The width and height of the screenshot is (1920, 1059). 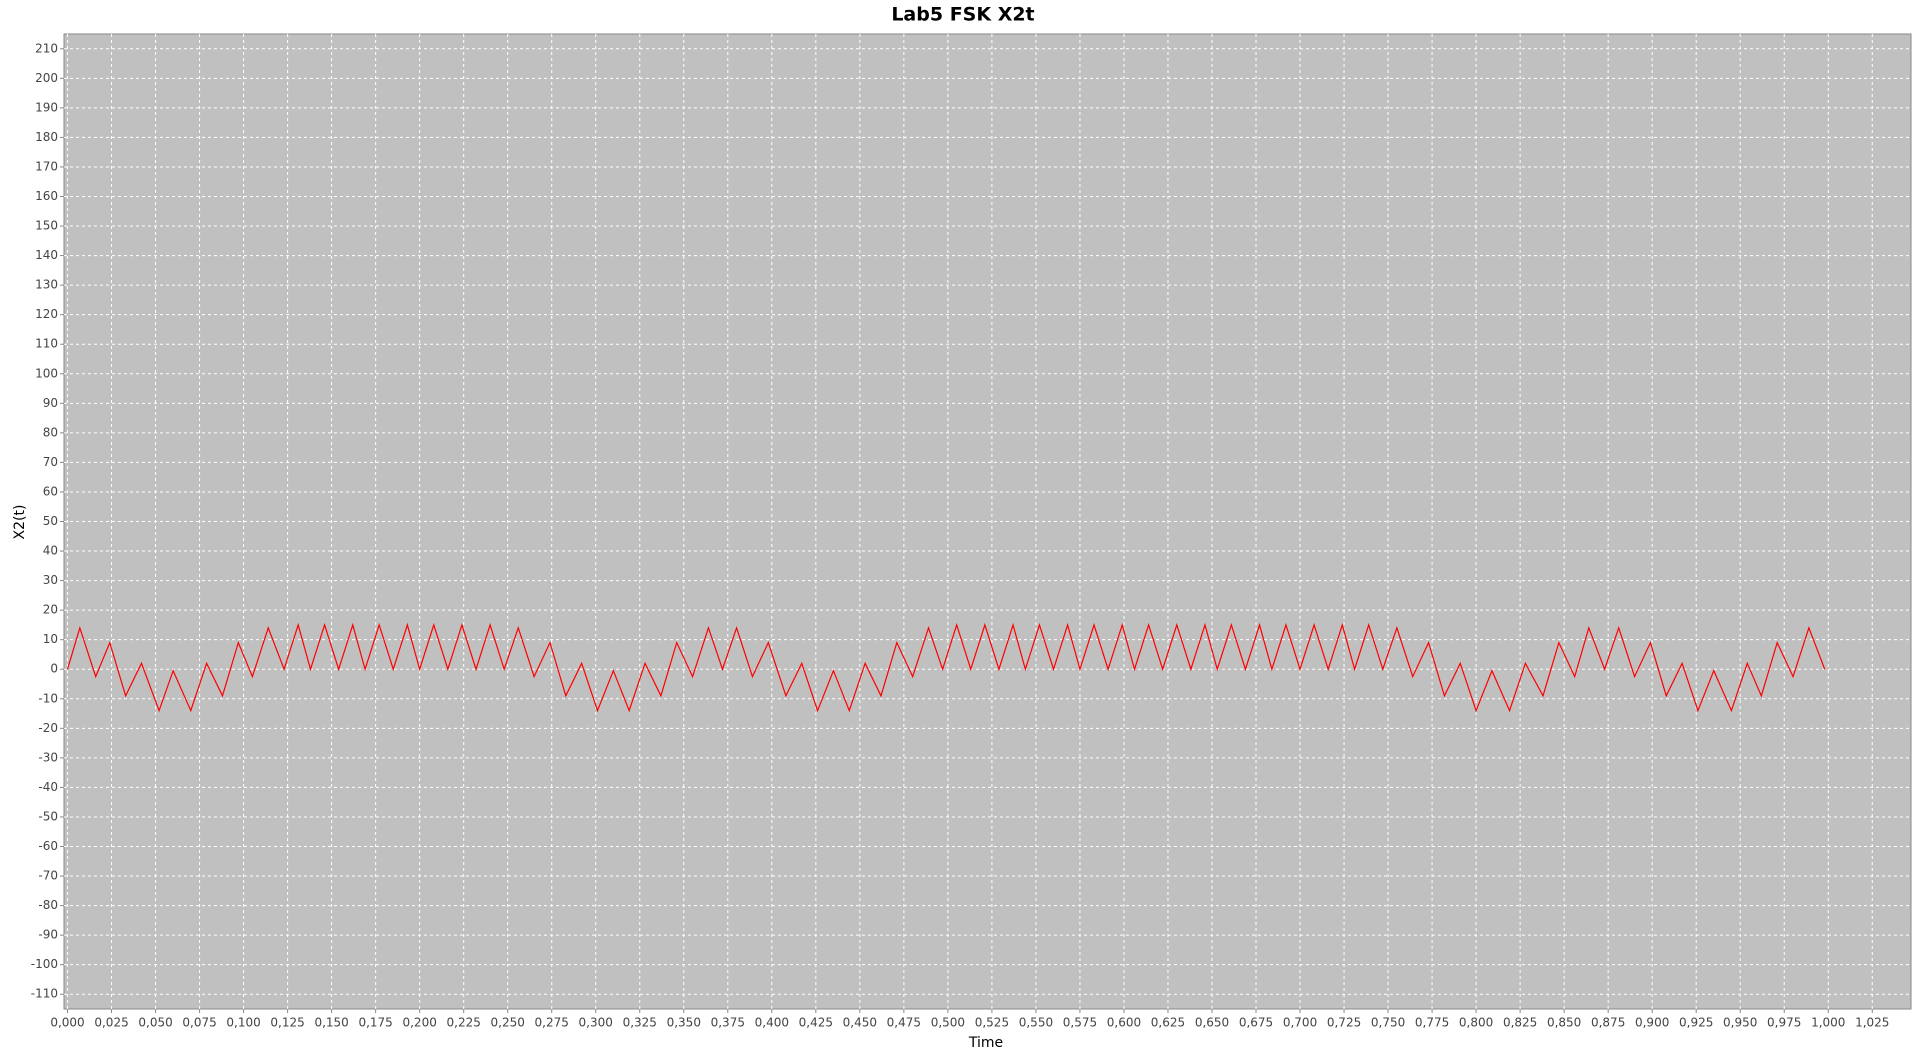 I want to click on y-tick-label: 160, so click(x=46, y=196).